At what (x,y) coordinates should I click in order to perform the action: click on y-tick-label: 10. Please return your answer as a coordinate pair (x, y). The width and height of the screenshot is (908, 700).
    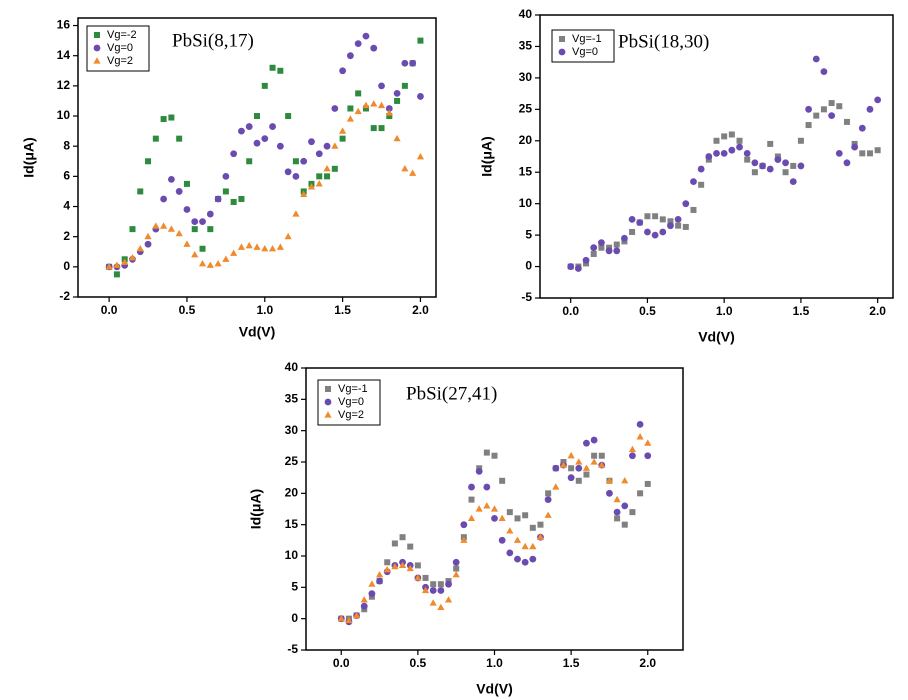
    Looking at the image, I should click on (292, 555).